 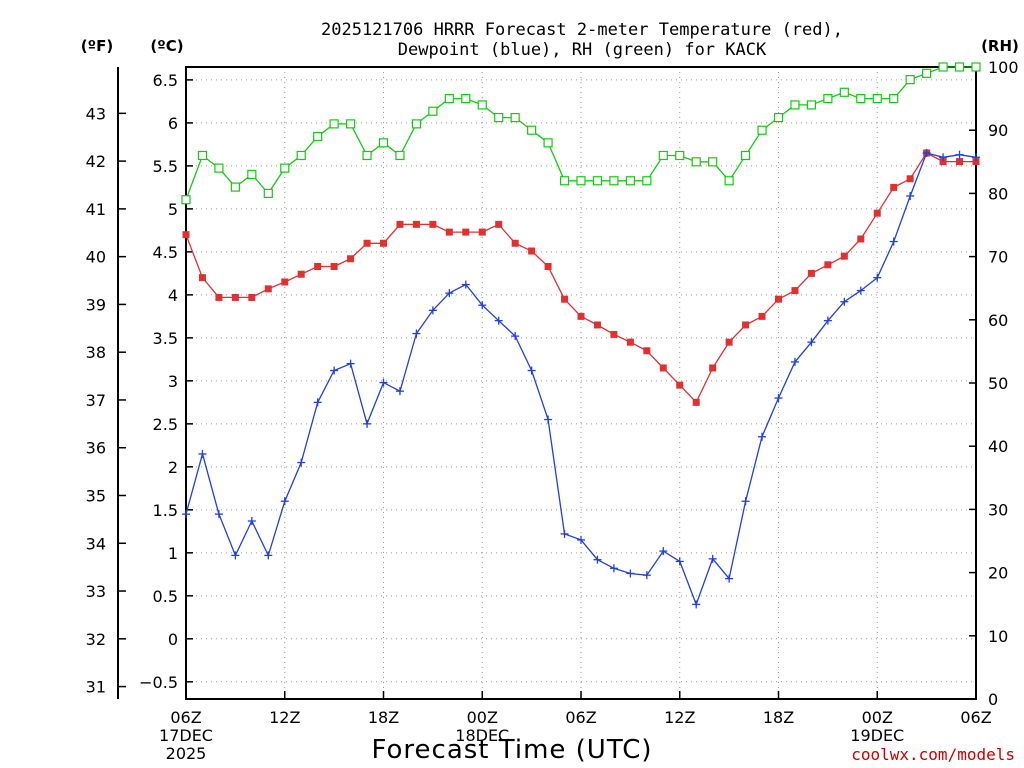 What do you see at coordinates (993, 699) in the screenshot?
I see `rh-tick-label: 0` at bounding box center [993, 699].